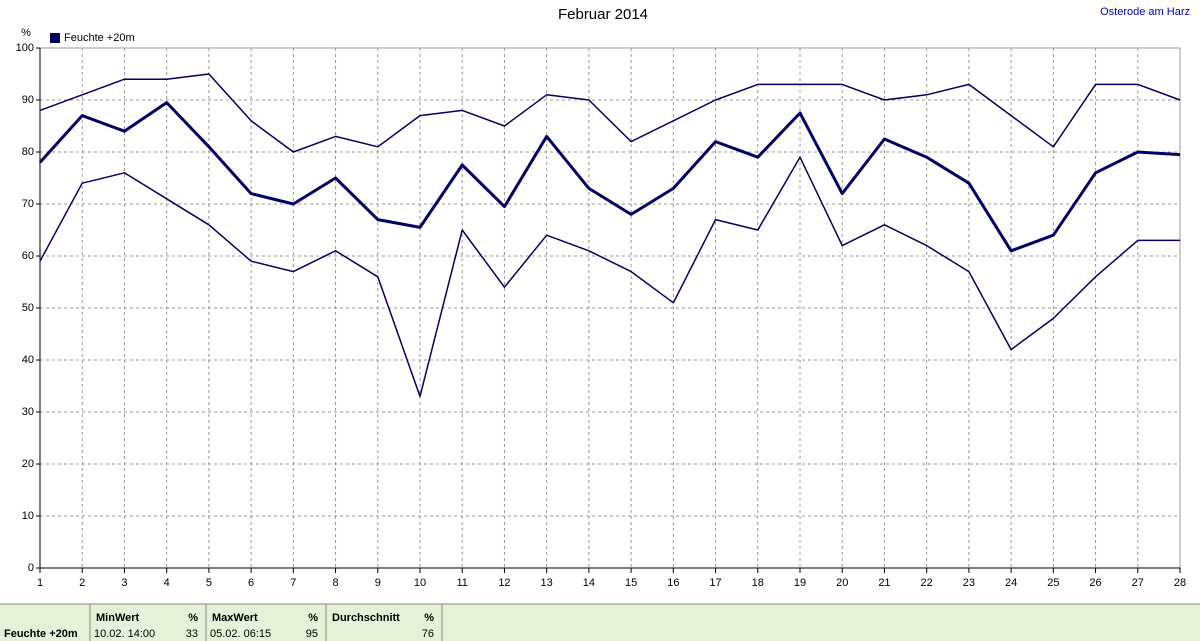  Describe the element at coordinates (31, 568) in the screenshot. I see `y-tick-label: 0` at that location.